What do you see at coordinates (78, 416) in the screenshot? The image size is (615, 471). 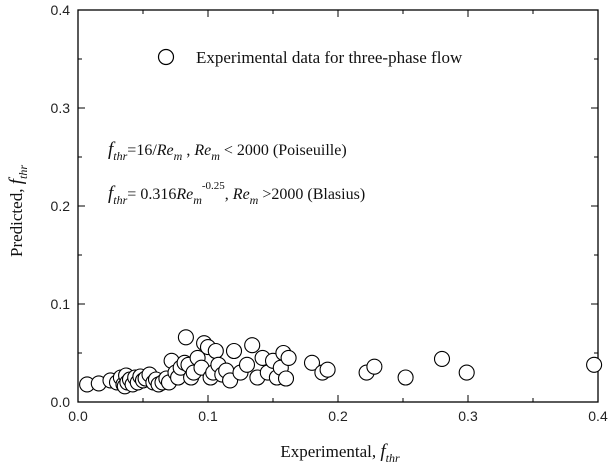 I see `x-tick-label: 0.0` at bounding box center [78, 416].